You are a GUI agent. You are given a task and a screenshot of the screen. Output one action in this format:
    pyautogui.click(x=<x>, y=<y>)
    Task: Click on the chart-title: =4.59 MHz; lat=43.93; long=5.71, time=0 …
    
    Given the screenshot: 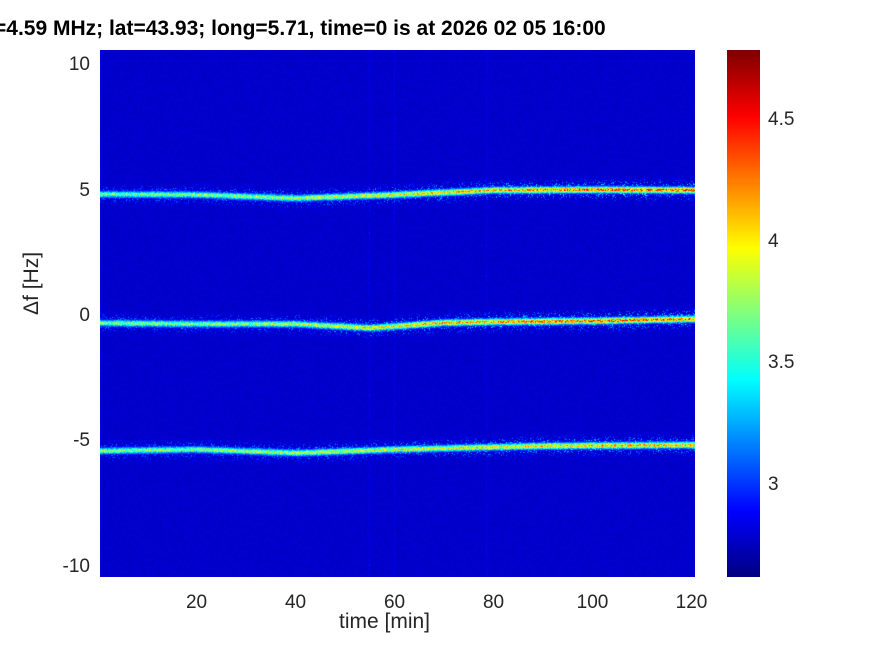 What is the action you would take?
    pyautogui.click(x=303, y=28)
    